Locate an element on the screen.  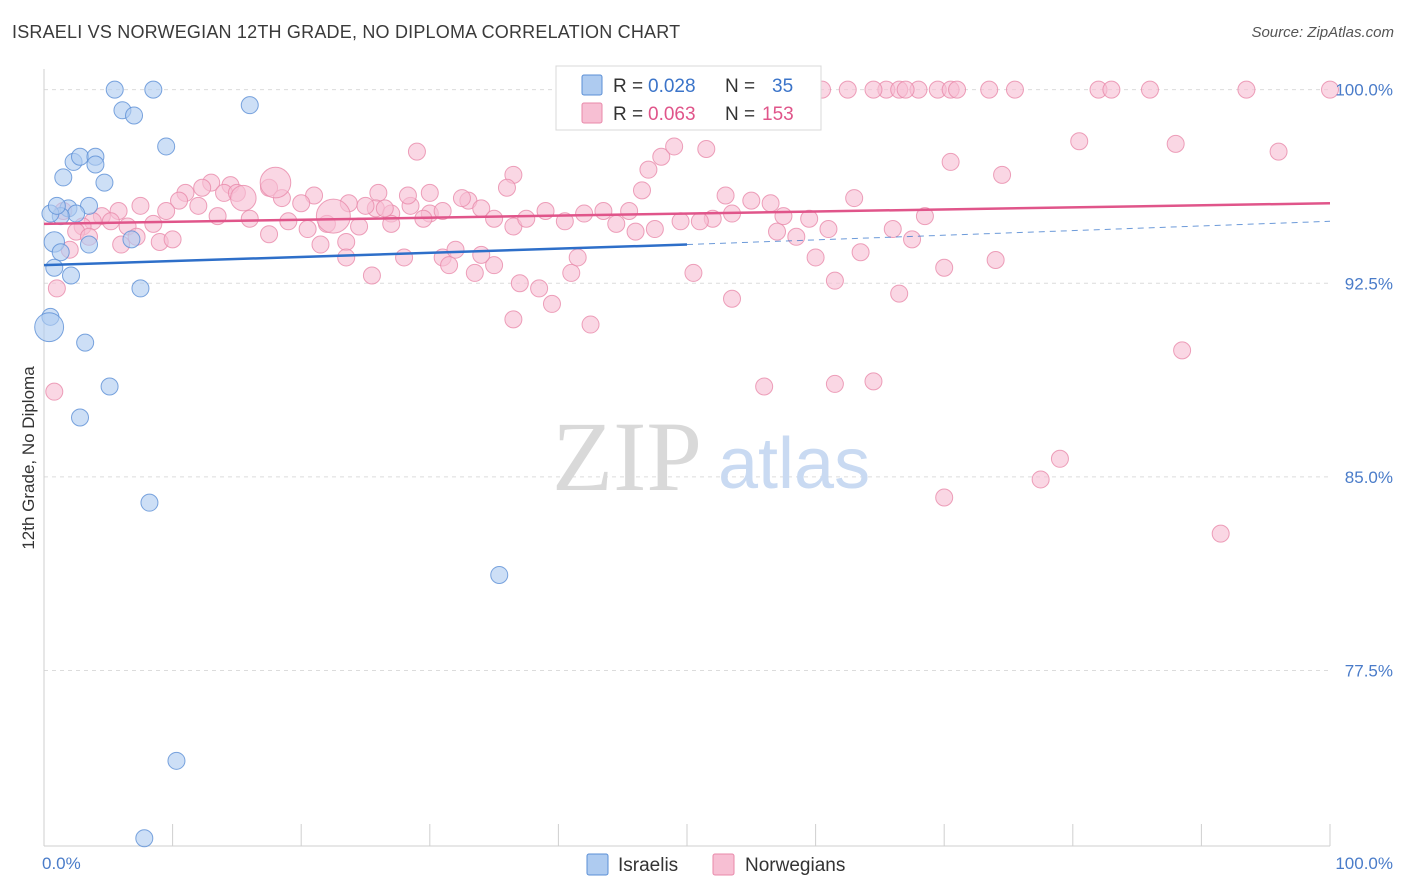
legend-swatch-israelis is located at coordinates (597, 864).